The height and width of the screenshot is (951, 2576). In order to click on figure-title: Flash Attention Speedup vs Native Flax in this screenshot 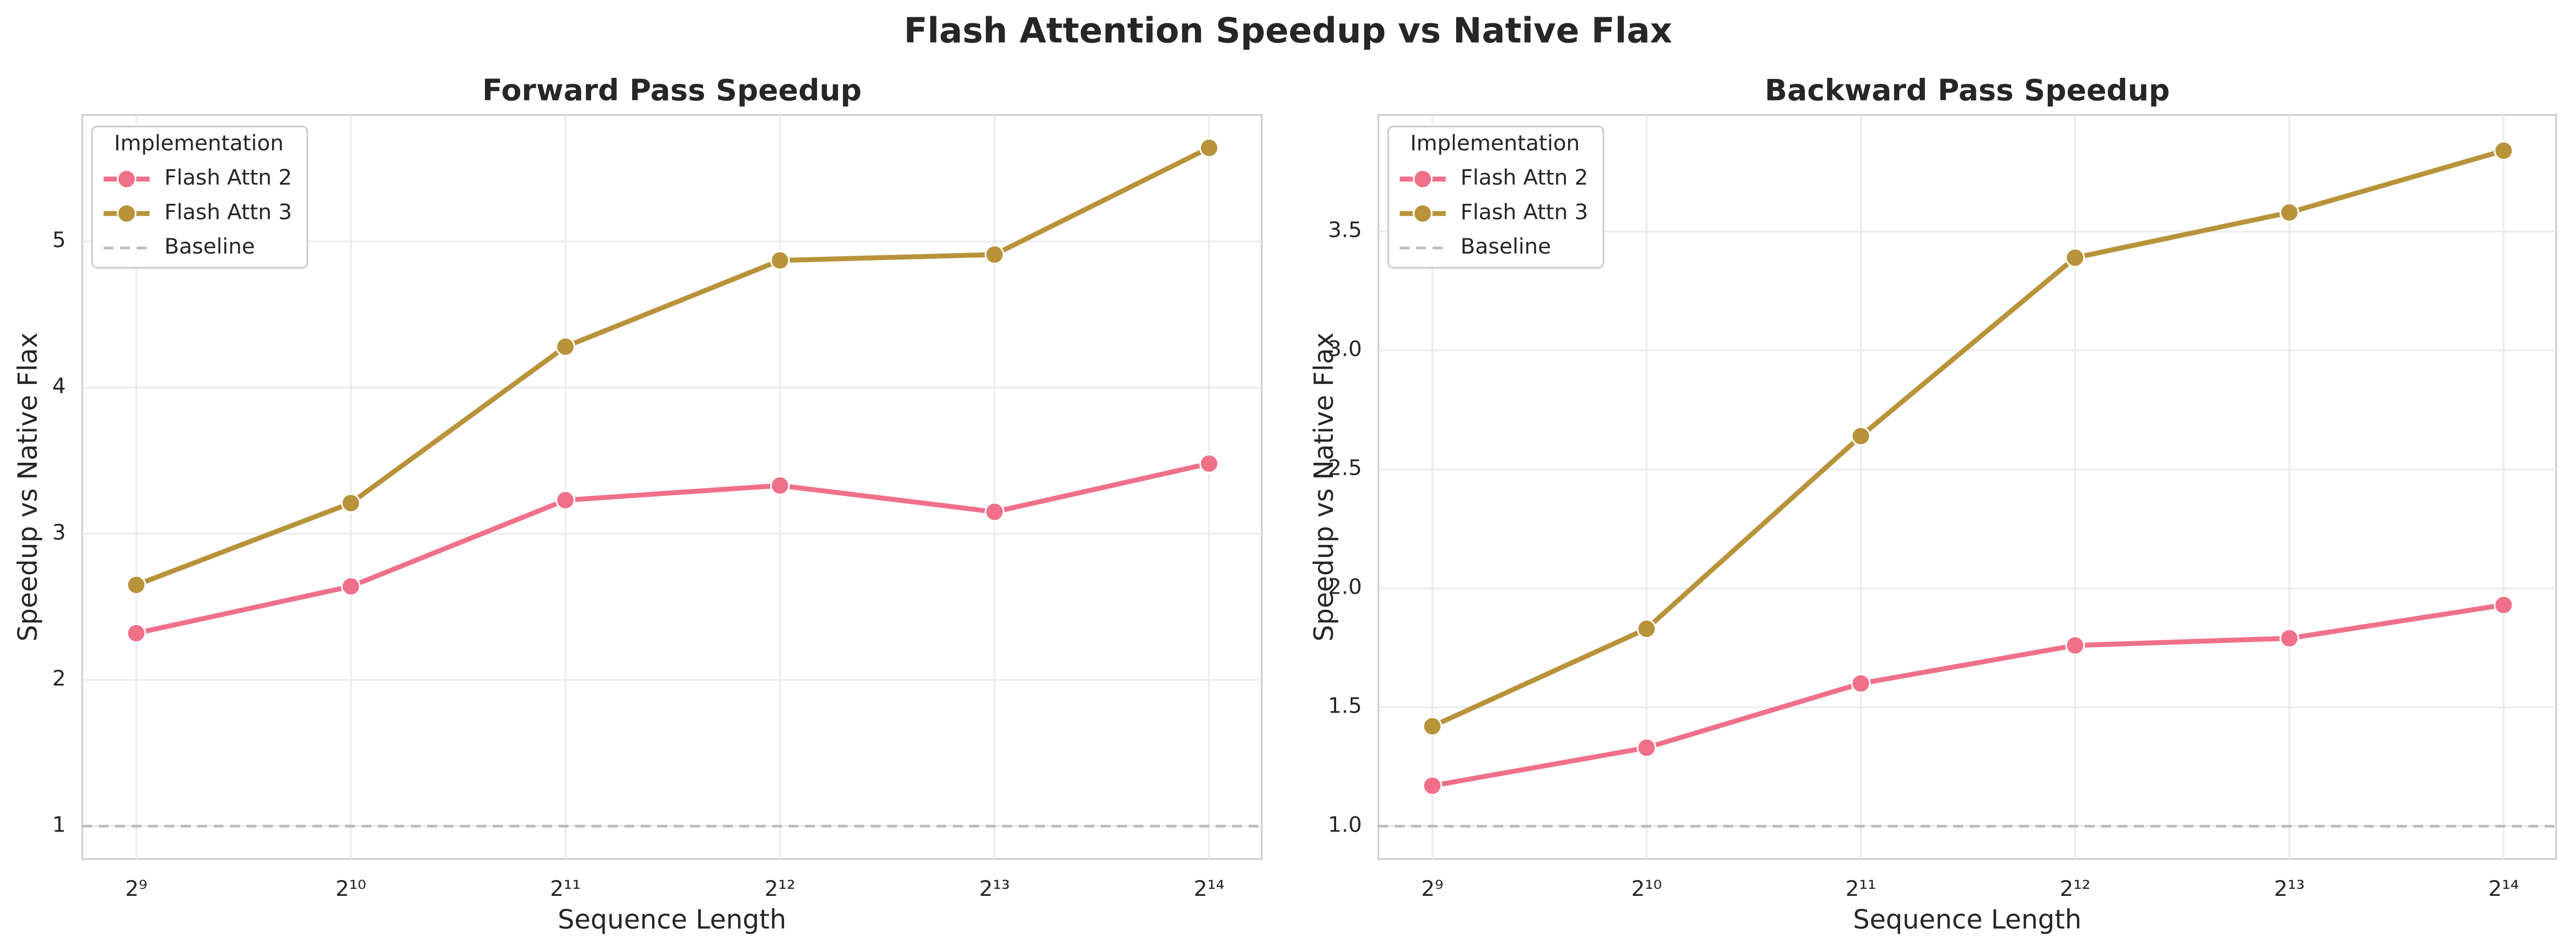, I will do `click(1288, 31)`.